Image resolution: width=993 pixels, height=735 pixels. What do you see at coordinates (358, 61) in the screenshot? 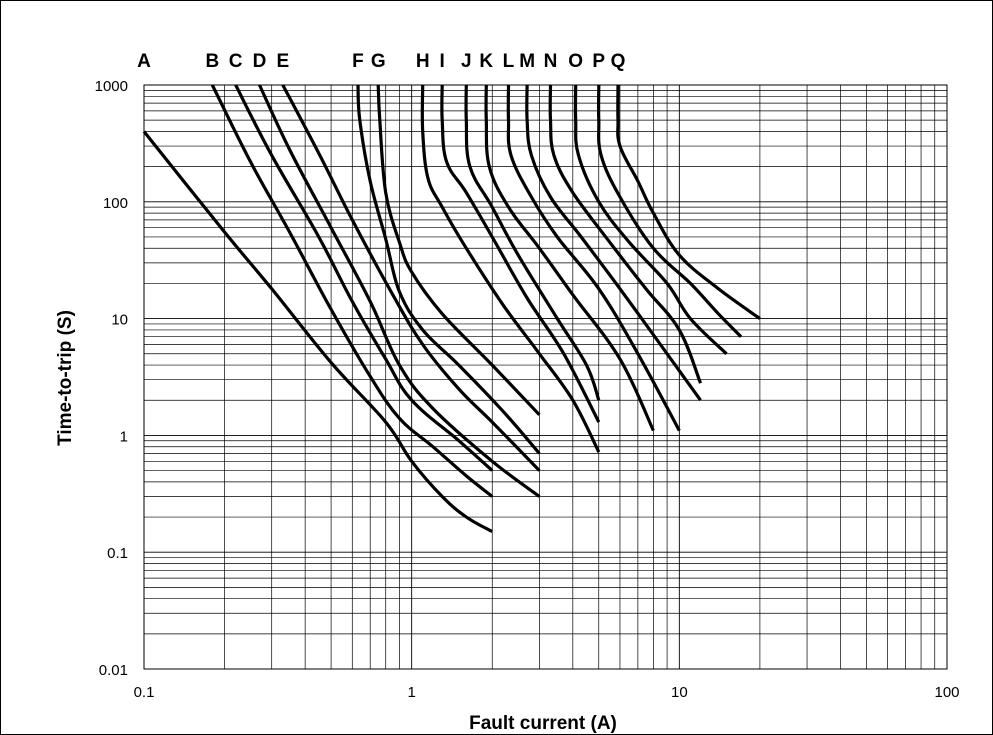
I see `curve-label-f: F` at bounding box center [358, 61].